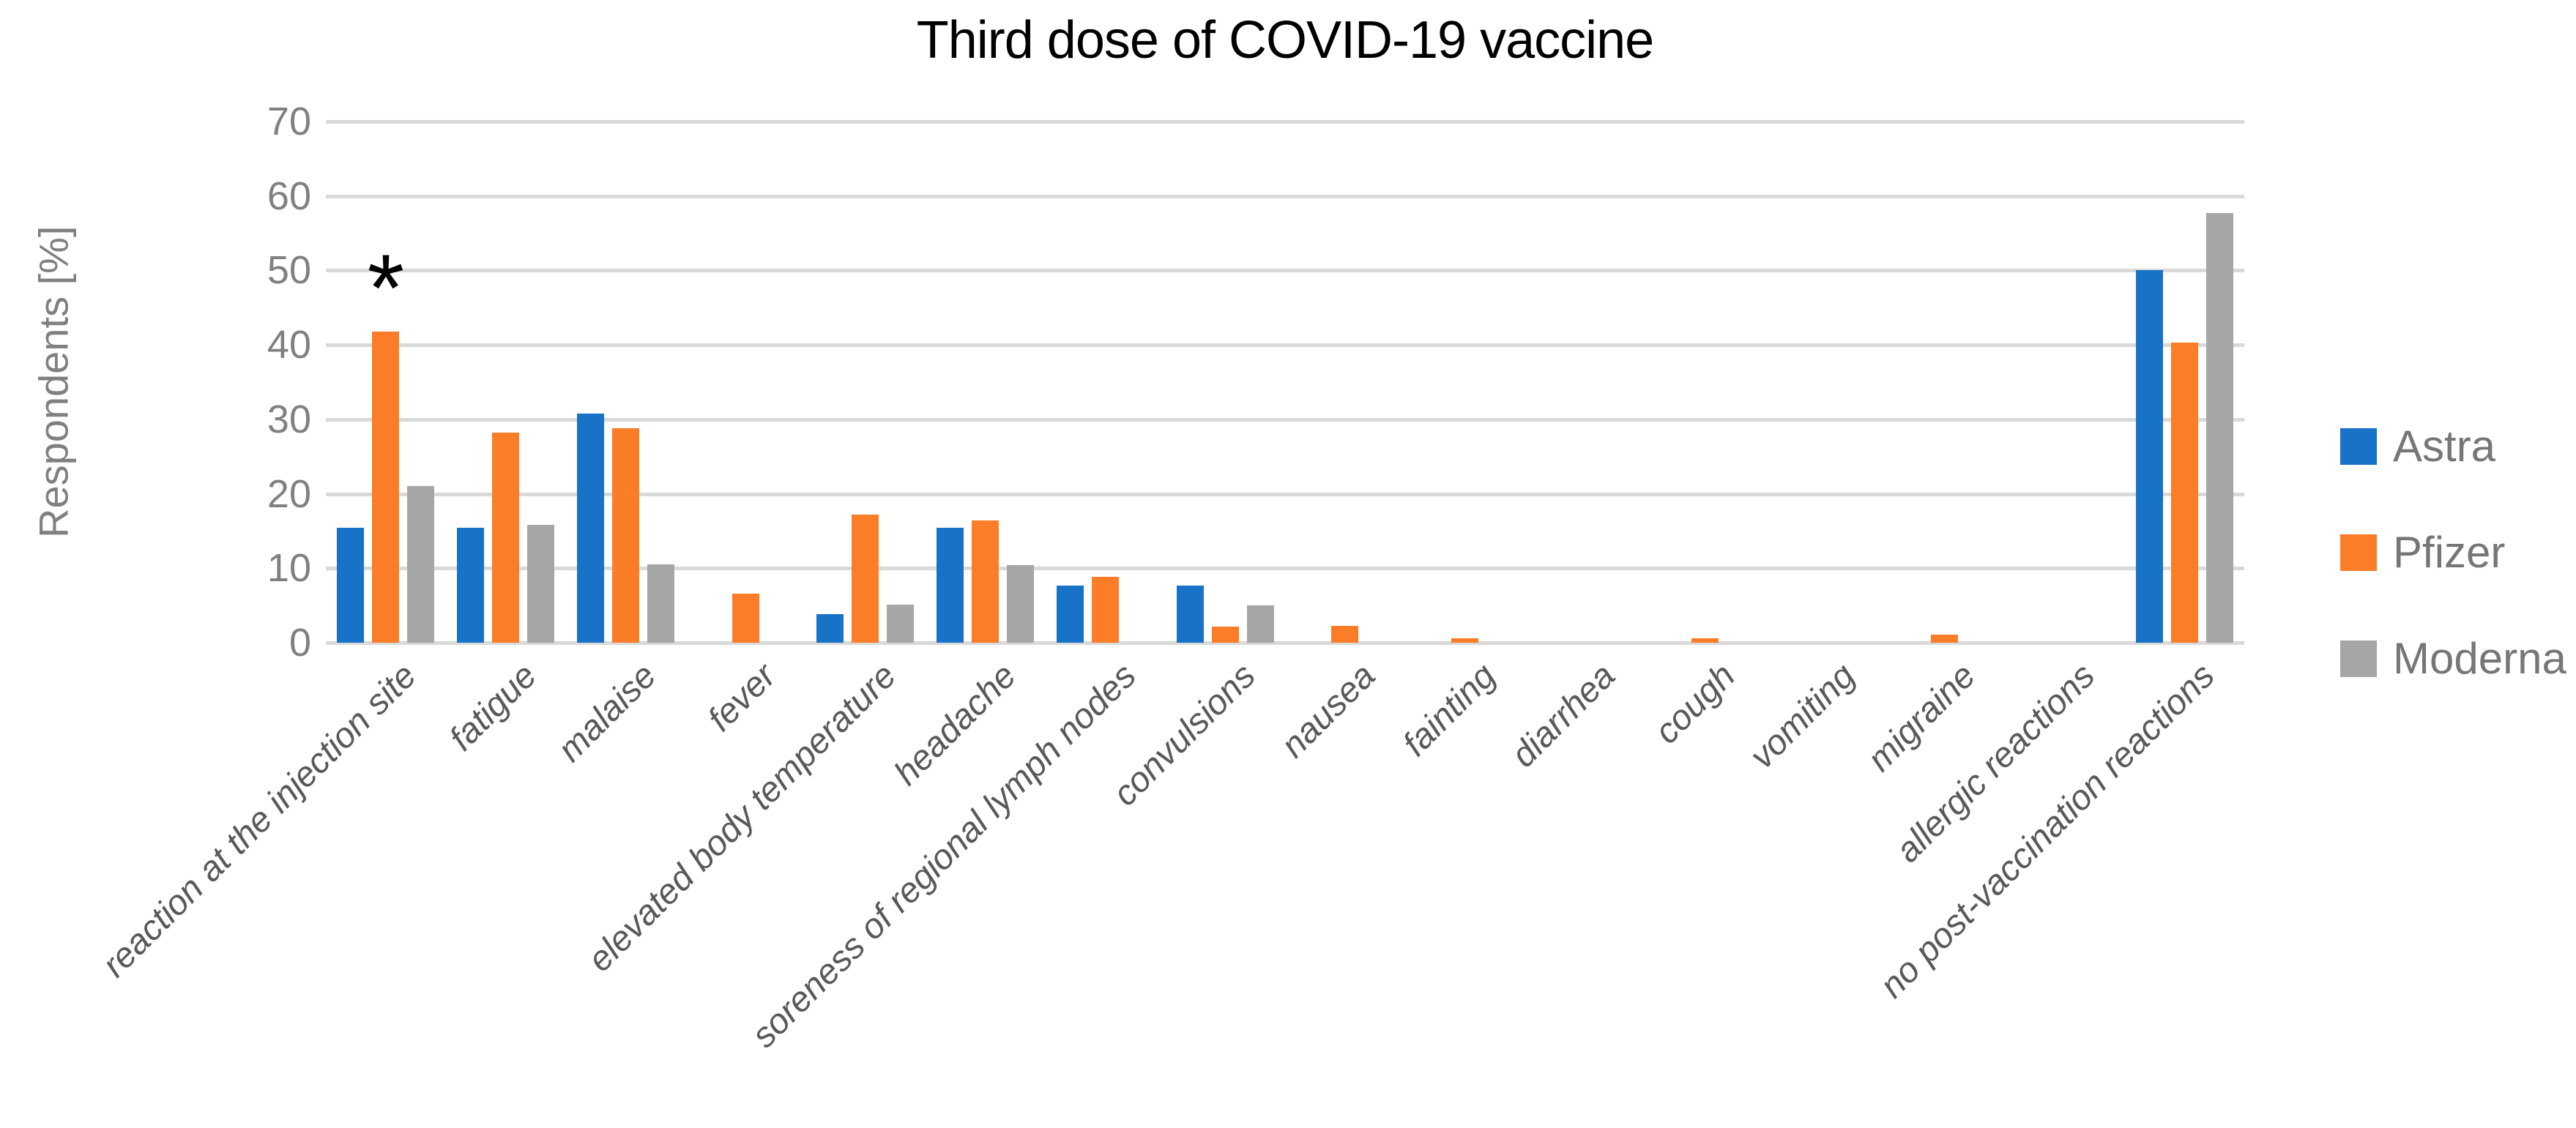  Describe the element at coordinates (2479, 658) in the screenshot. I see `legend-label-moderna: Moderna` at that location.